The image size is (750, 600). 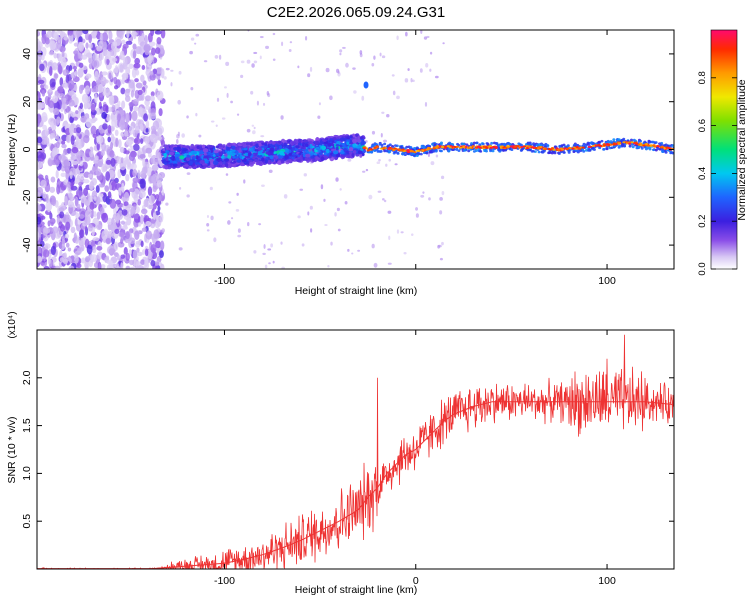 I want to click on snr-y-label: SNR (10 * v/v), so click(x=12, y=449).